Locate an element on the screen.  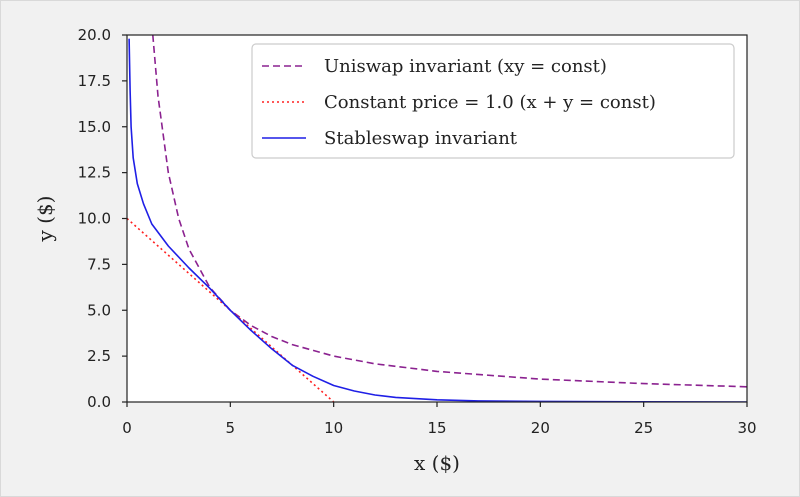
x-axis-label: x ($) is located at coordinates (437, 463).